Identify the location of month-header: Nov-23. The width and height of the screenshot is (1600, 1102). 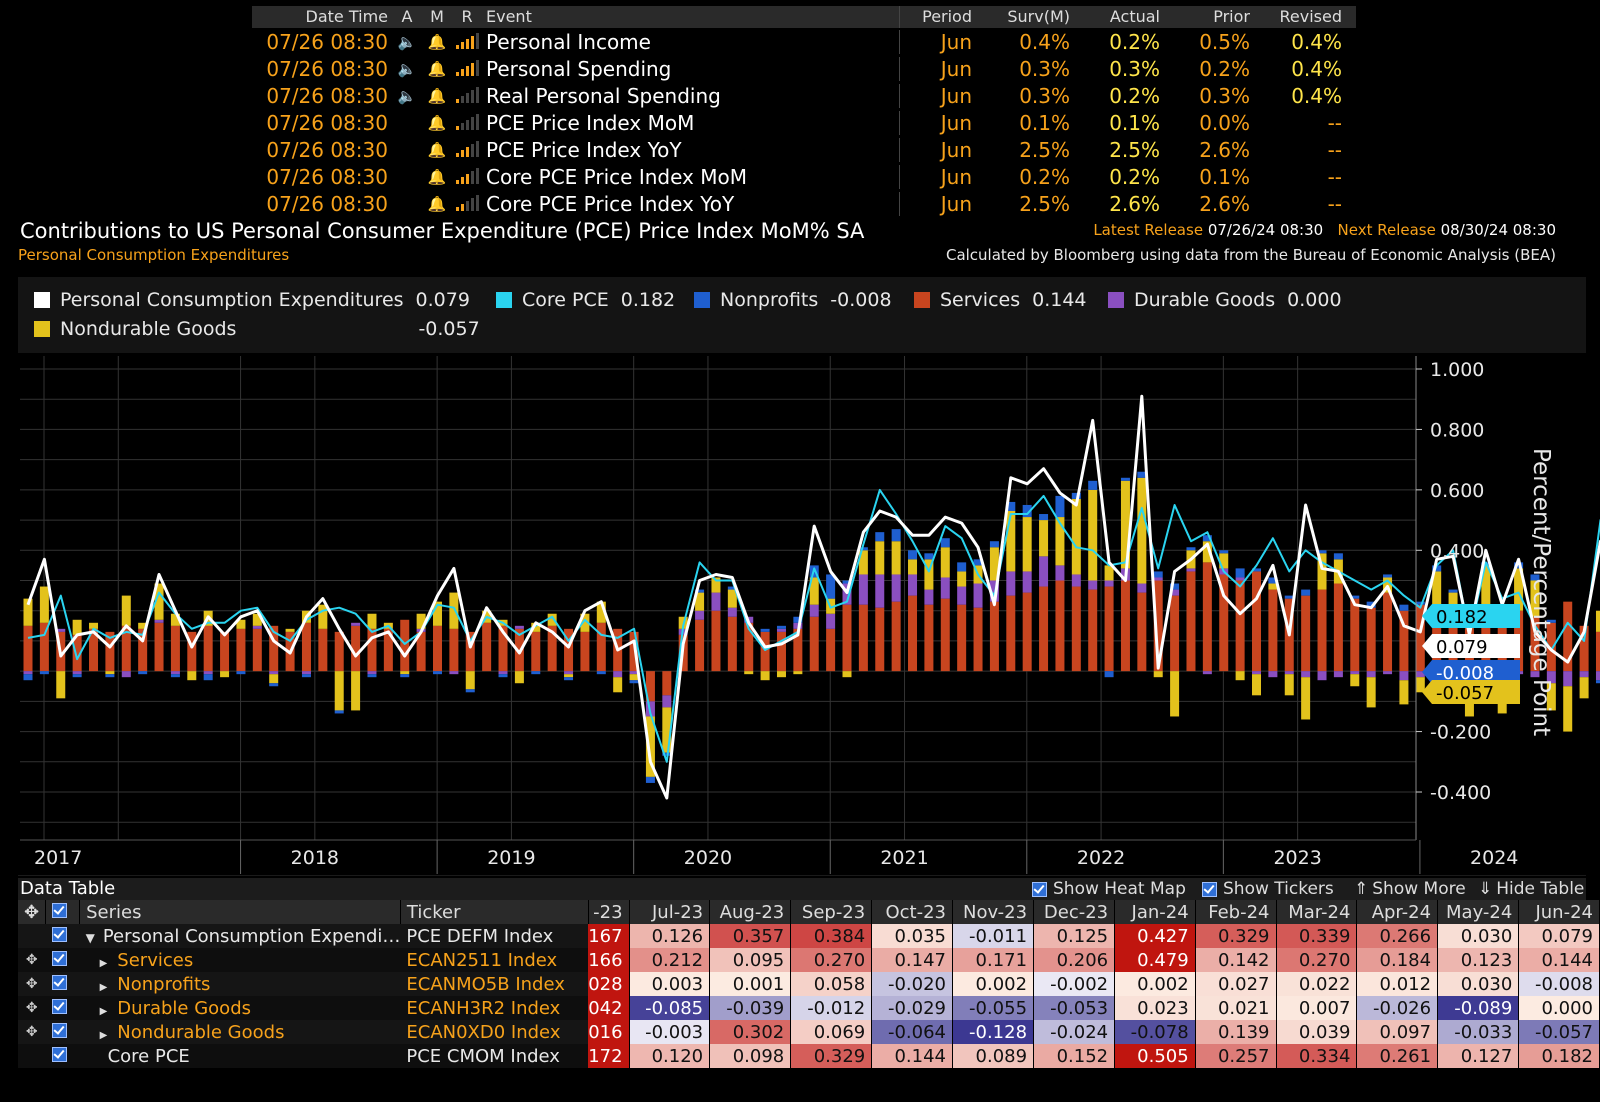
(993, 912).